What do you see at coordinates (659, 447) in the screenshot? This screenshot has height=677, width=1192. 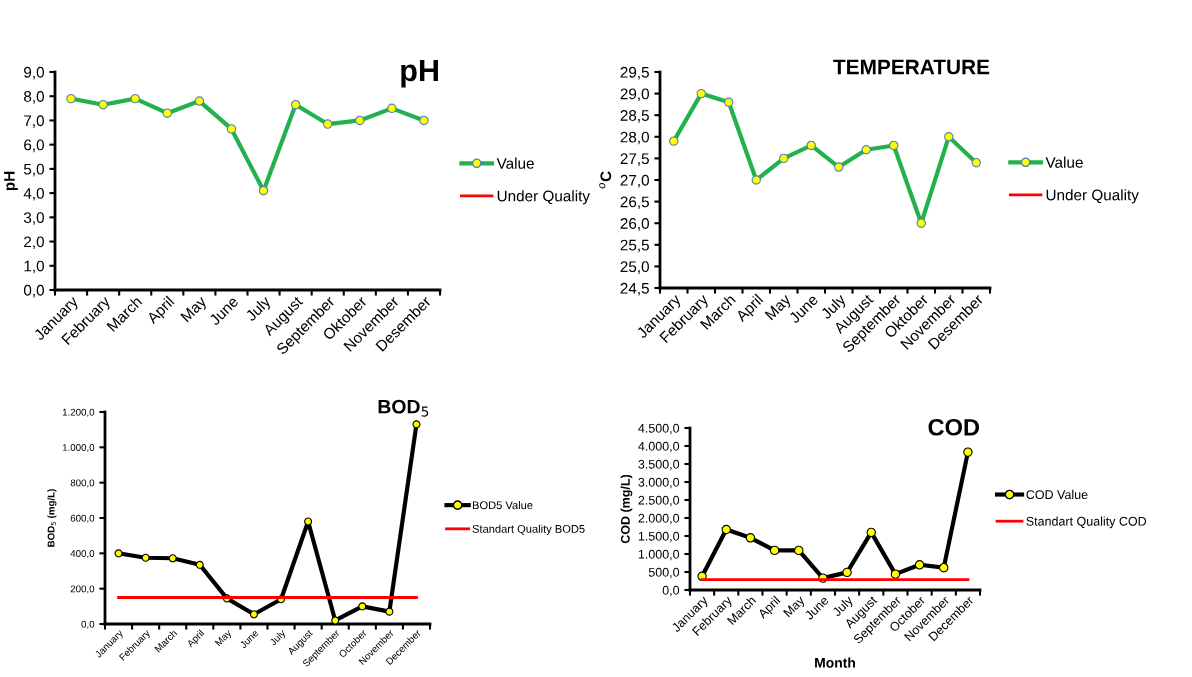 I see `y-tick-label: 4.000,0` at bounding box center [659, 447].